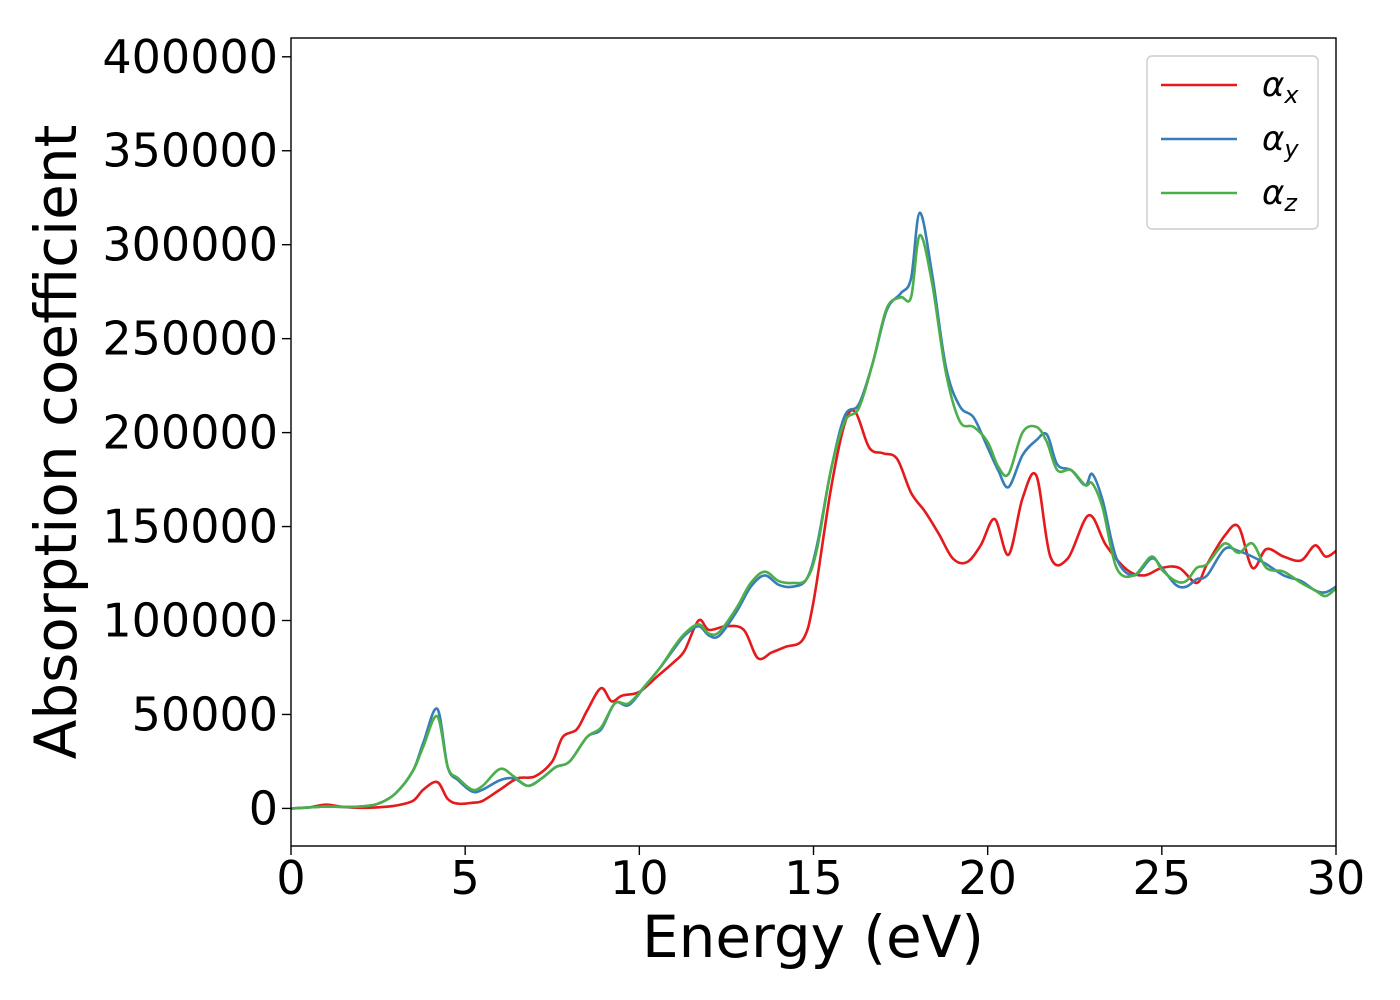 This screenshot has width=1400, height=1000. What do you see at coordinates (190, 339) in the screenshot?
I see `y-tick-label: 250000` at bounding box center [190, 339].